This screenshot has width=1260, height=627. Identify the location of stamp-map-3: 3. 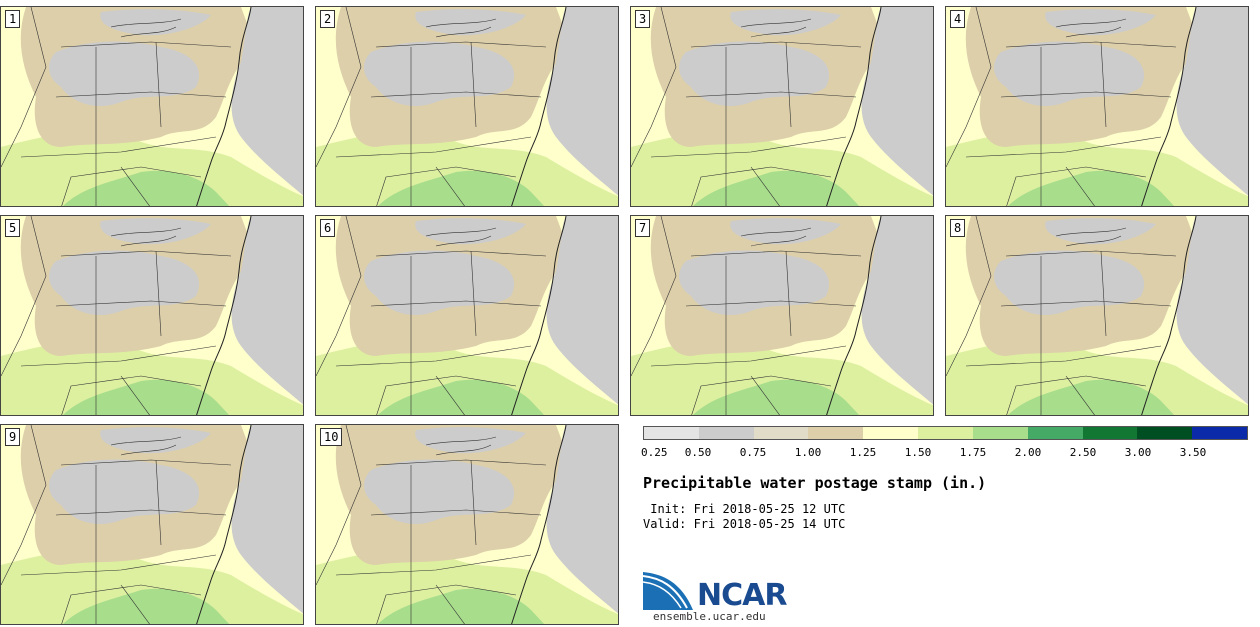
(782, 106).